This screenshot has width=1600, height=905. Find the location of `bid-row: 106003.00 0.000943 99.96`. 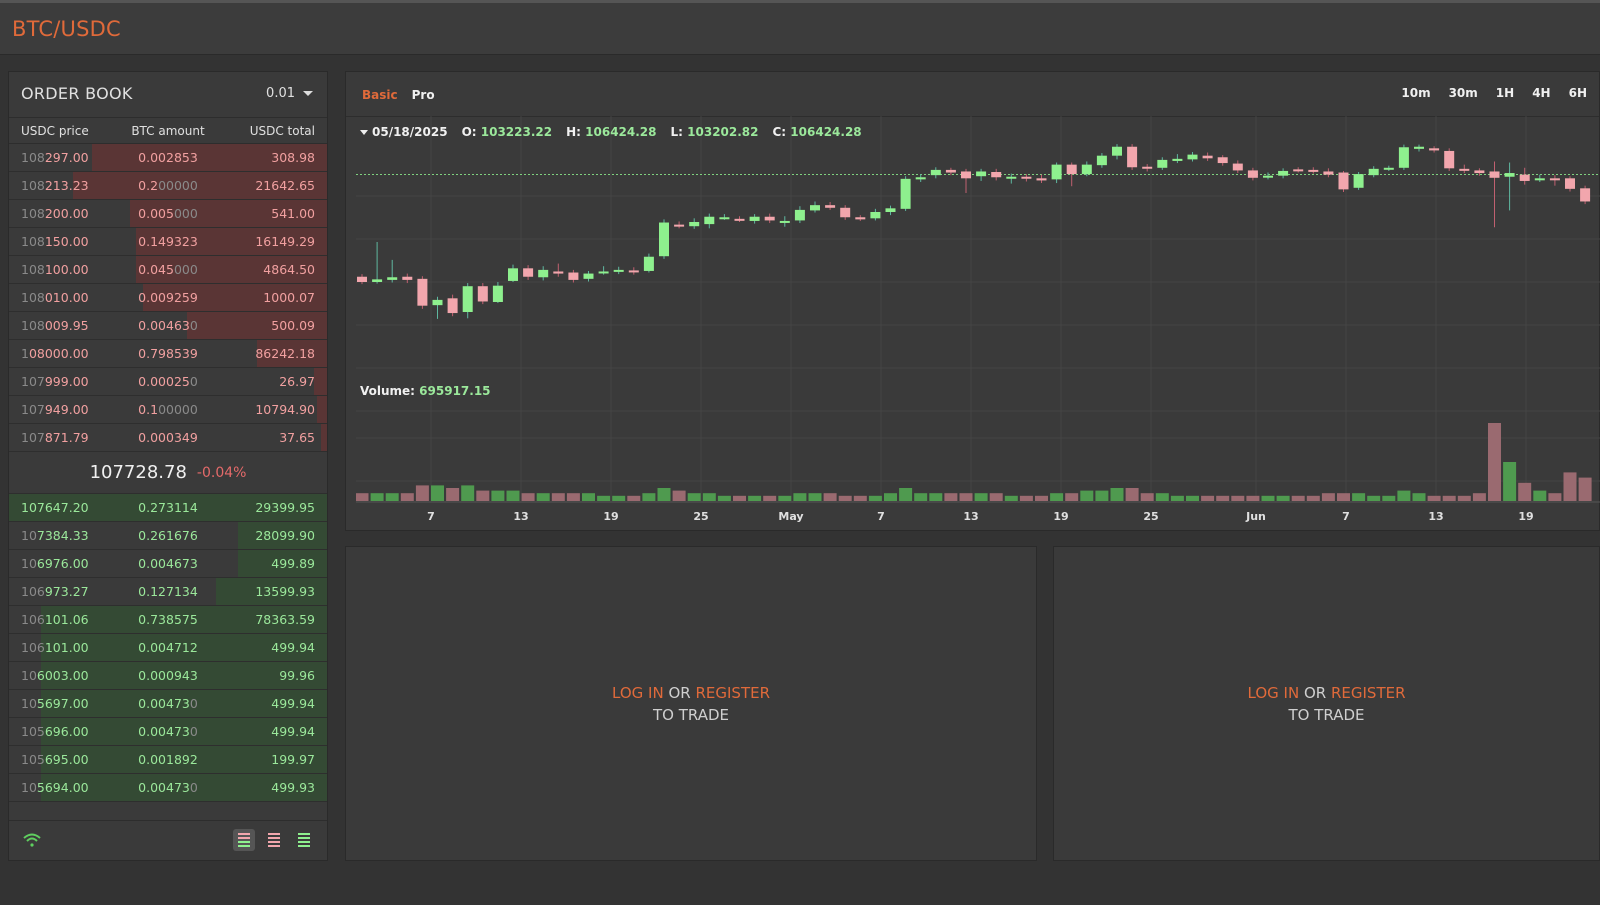

bid-row: 106003.00 0.000943 99.96 is located at coordinates (168, 676).